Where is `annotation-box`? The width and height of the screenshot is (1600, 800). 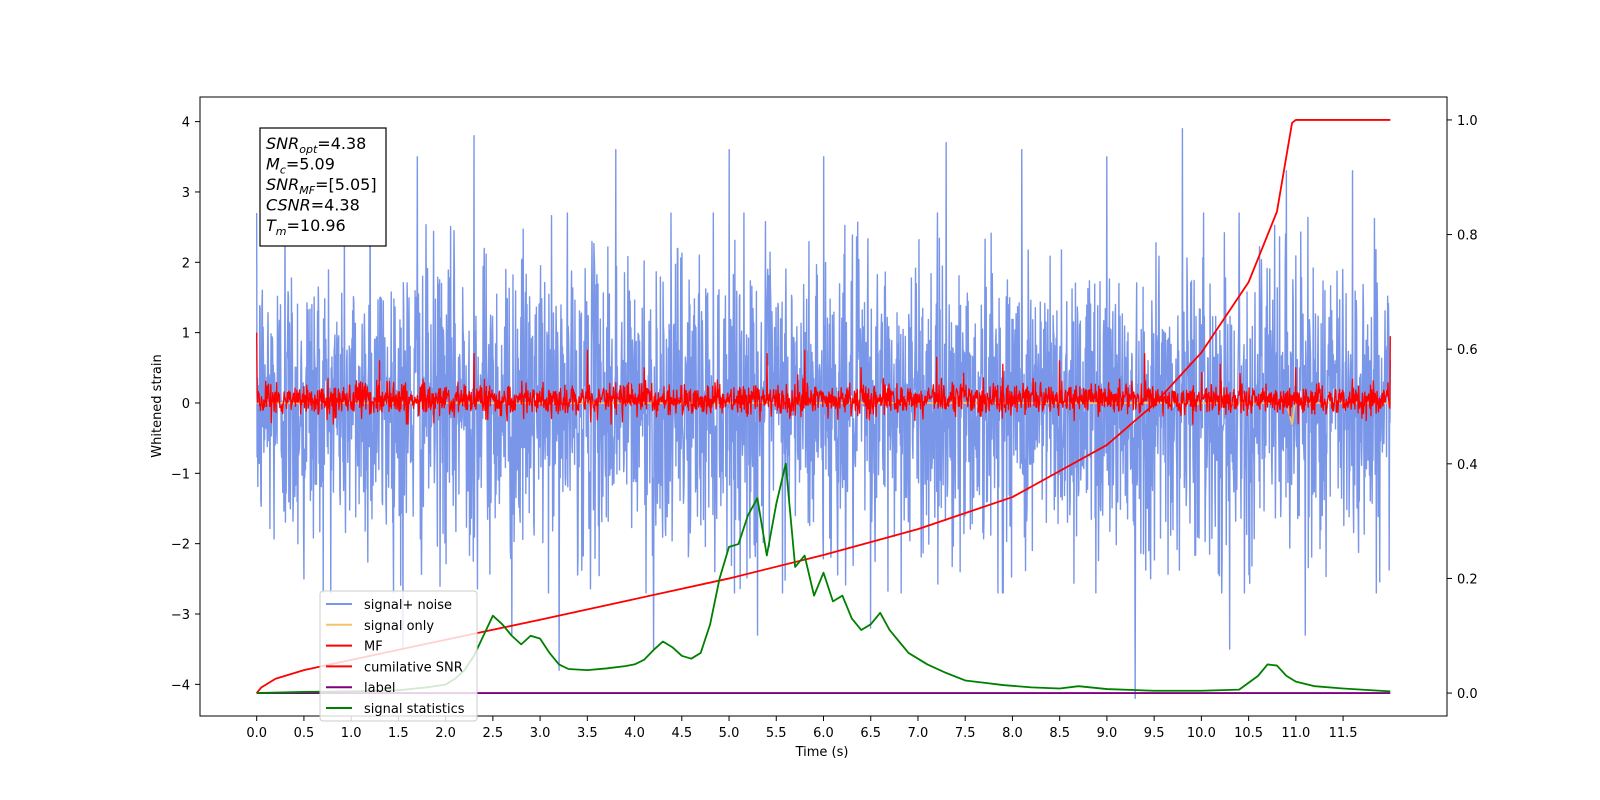 annotation-box is located at coordinates (323, 187).